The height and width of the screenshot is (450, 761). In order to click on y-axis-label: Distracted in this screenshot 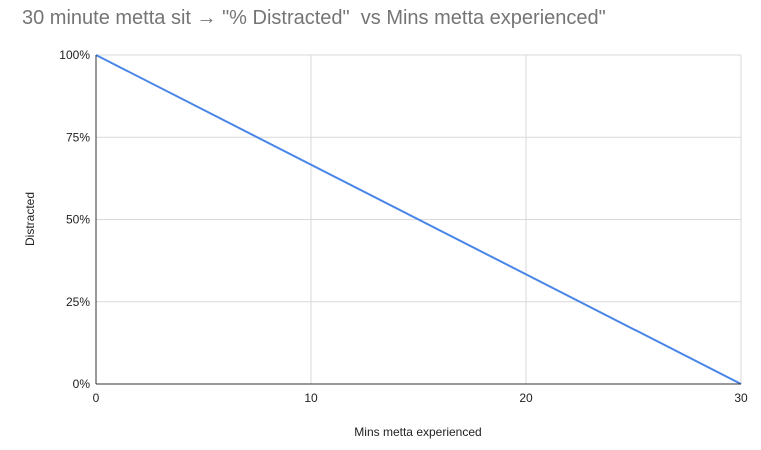, I will do `click(30, 219)`.